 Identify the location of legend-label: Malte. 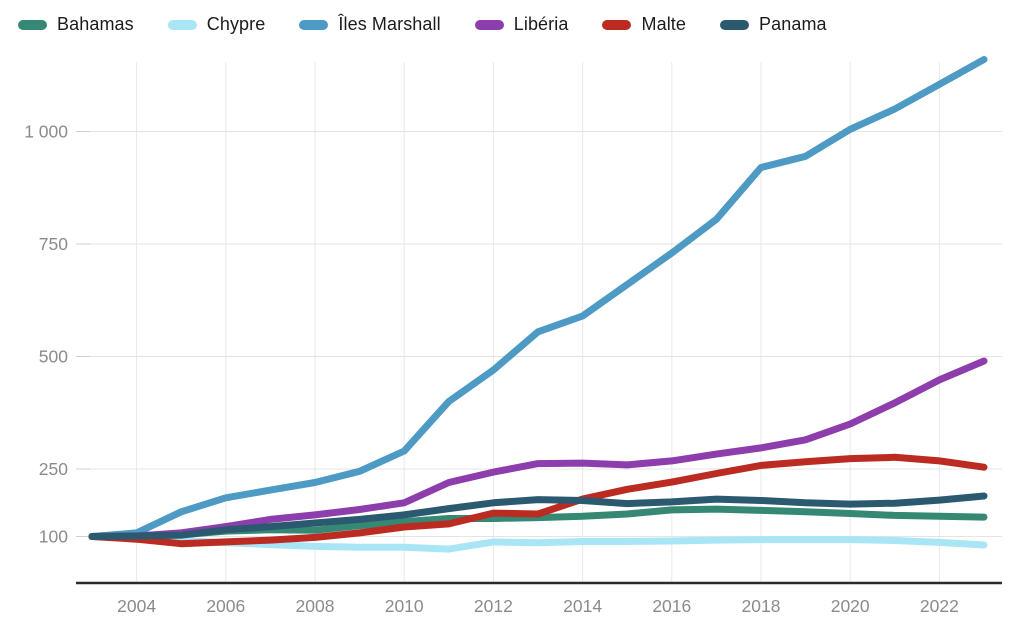
(663, 24).